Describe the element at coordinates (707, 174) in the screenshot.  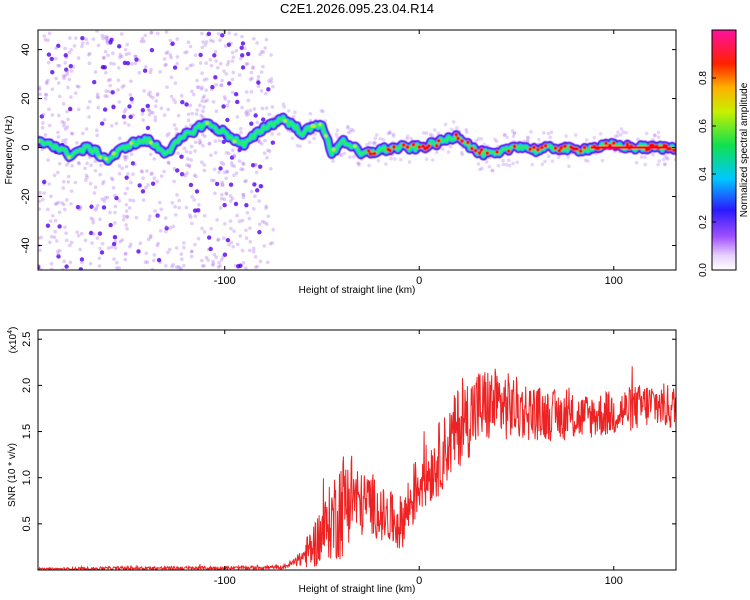
I see `colorbar-ticks: 0.0 0.2 0.4 0.6 0.8` at that location.